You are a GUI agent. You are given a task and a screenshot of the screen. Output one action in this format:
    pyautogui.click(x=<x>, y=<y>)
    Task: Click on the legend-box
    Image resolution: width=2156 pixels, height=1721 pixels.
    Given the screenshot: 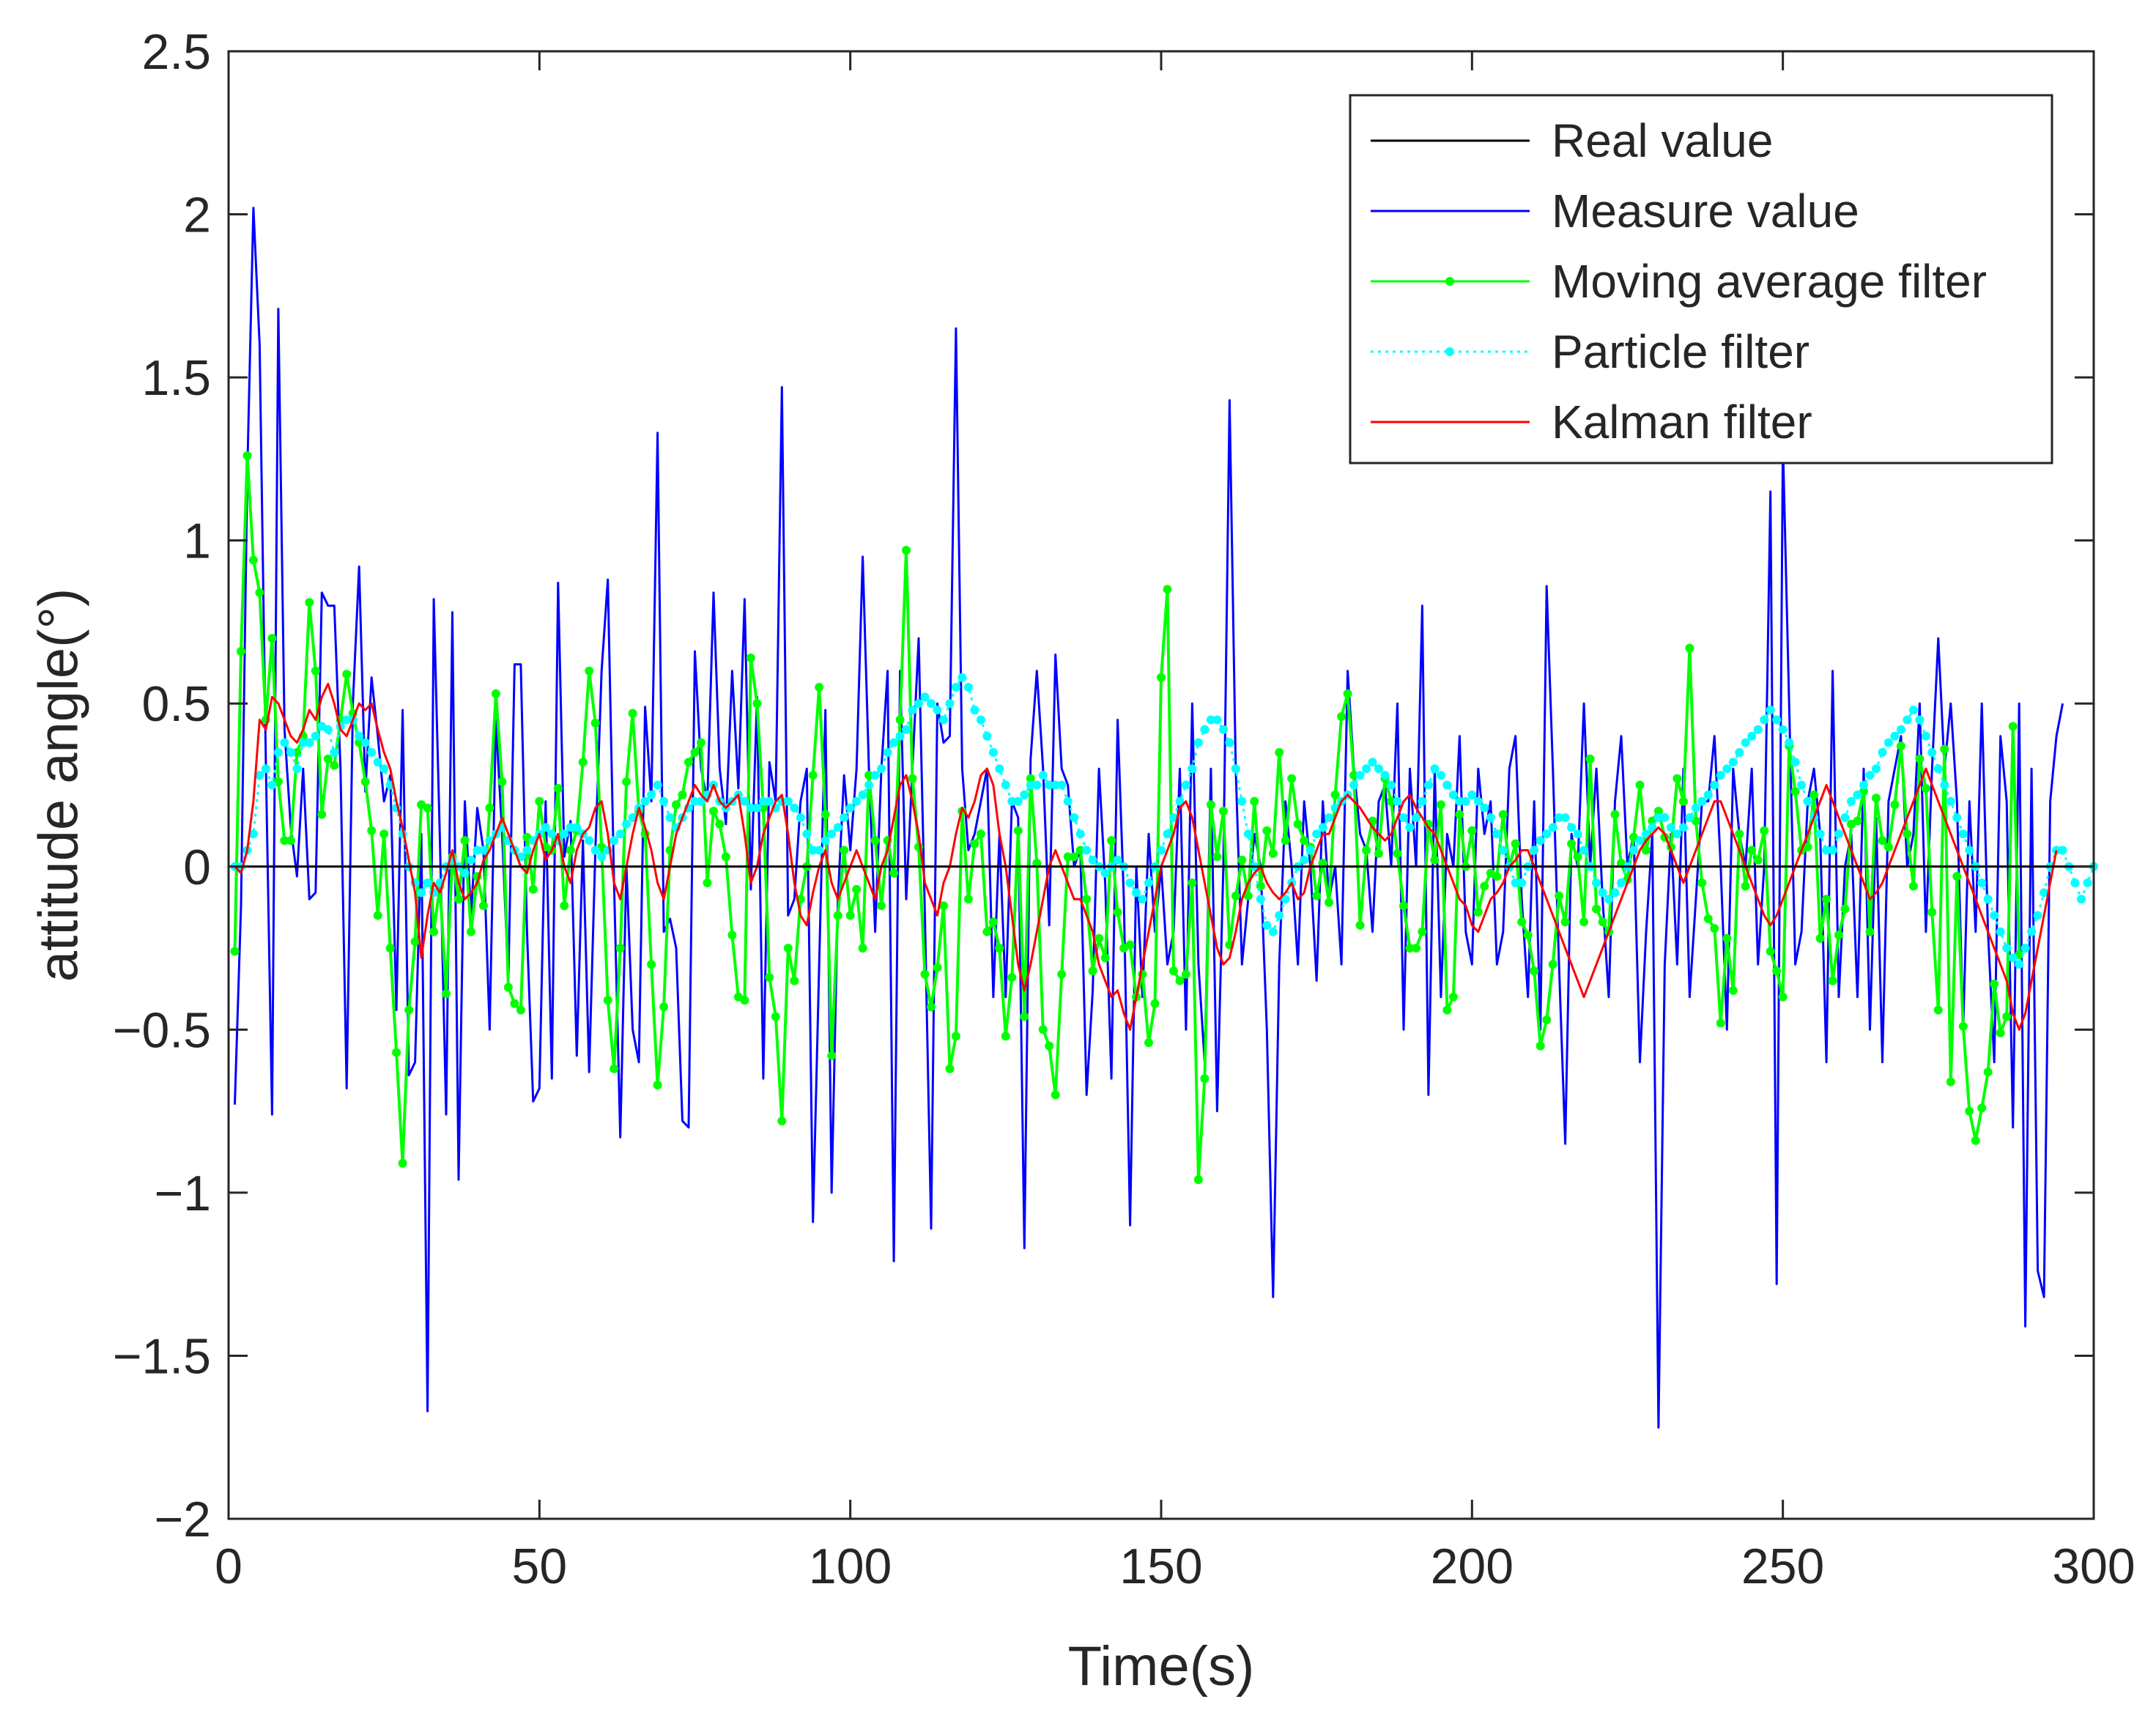 What is the action you would take?
    pyautogui.click(x=1701, y=279)
    